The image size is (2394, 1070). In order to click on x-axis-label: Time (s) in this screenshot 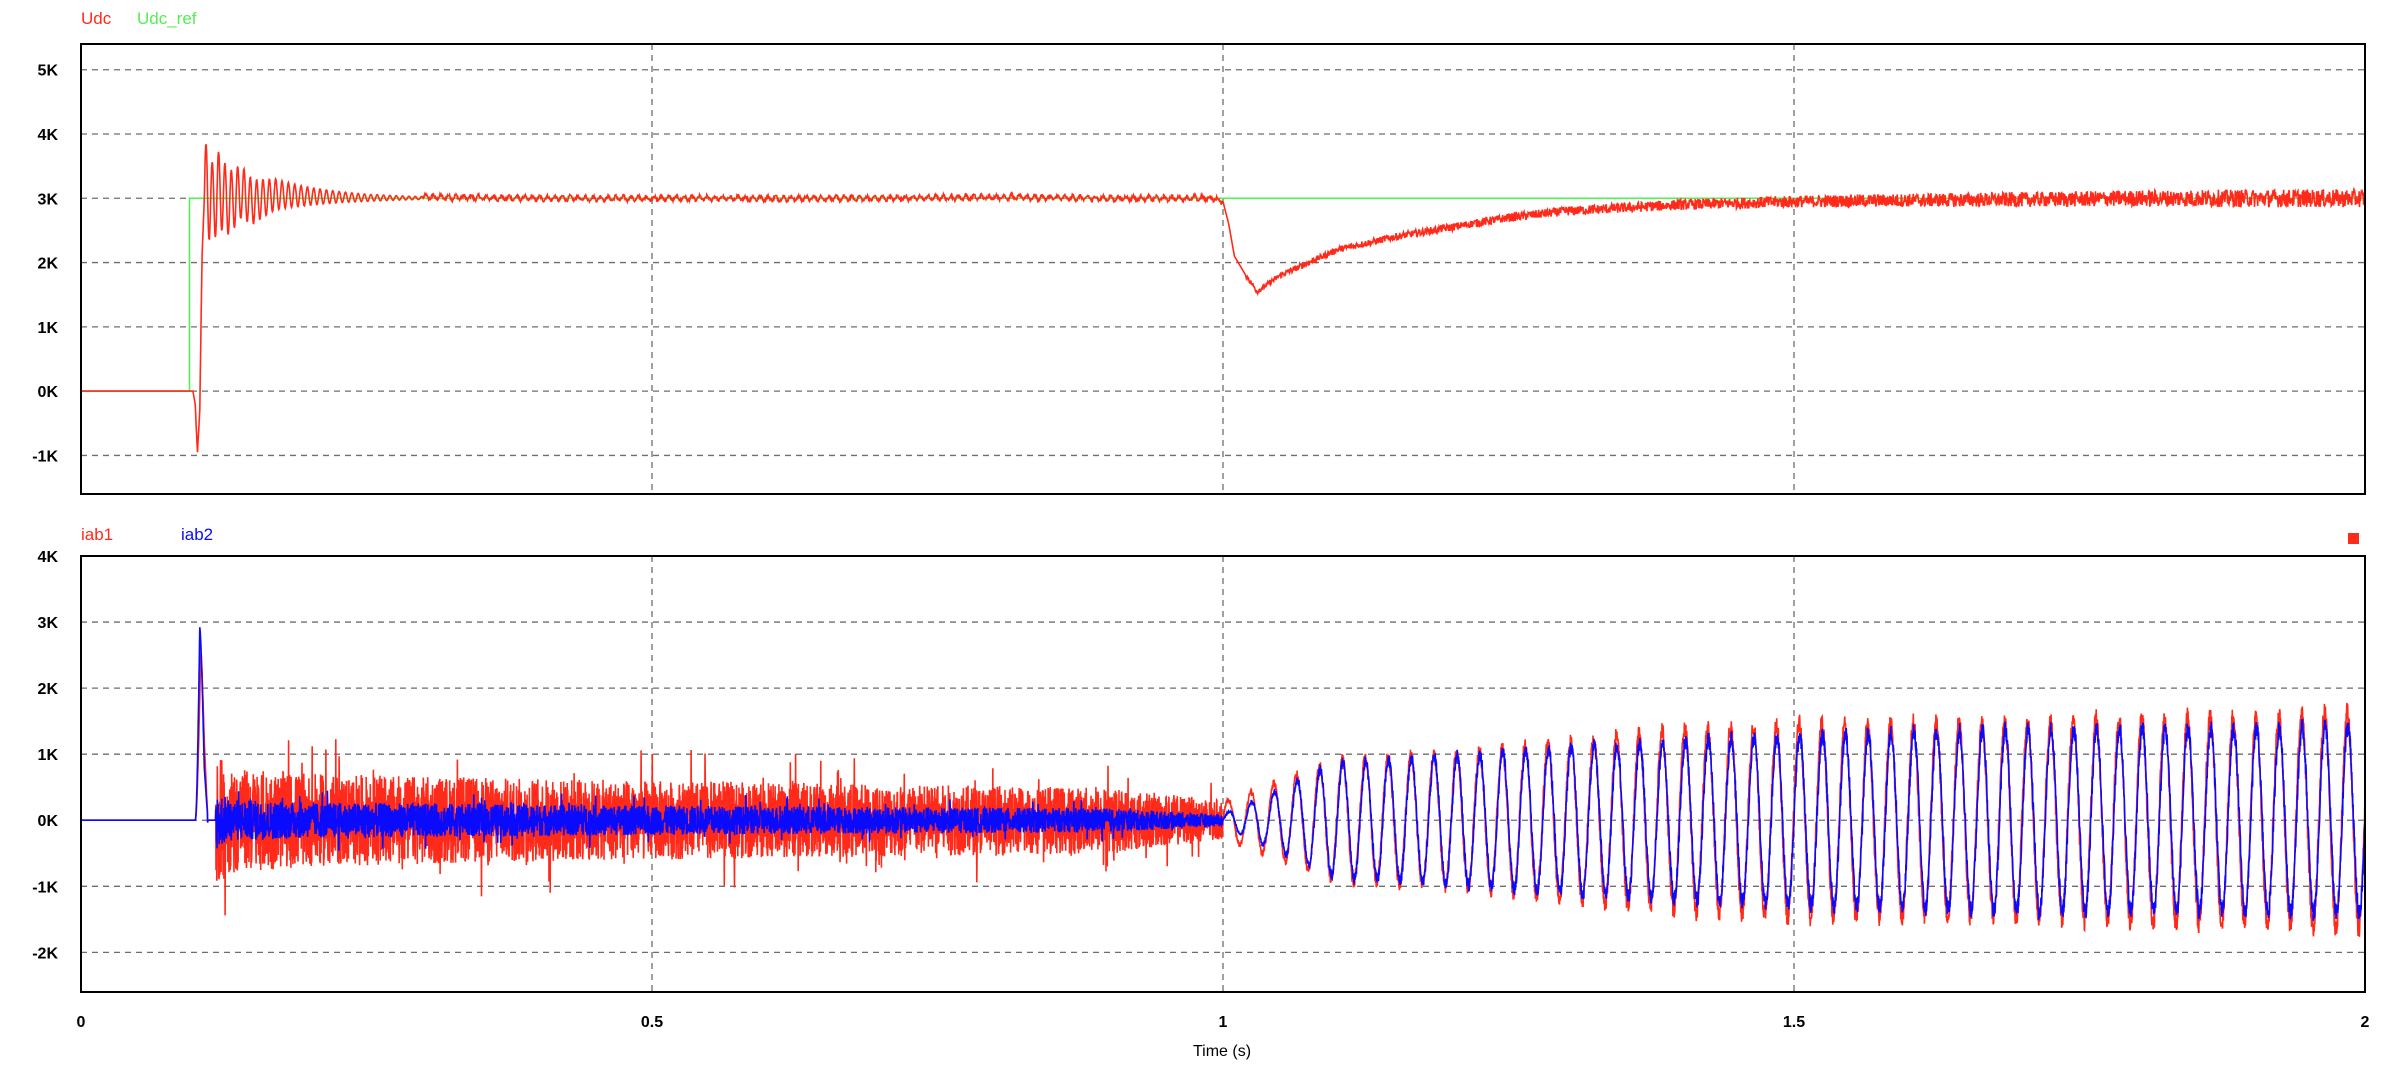, I will do `click(1222, 1051)`.